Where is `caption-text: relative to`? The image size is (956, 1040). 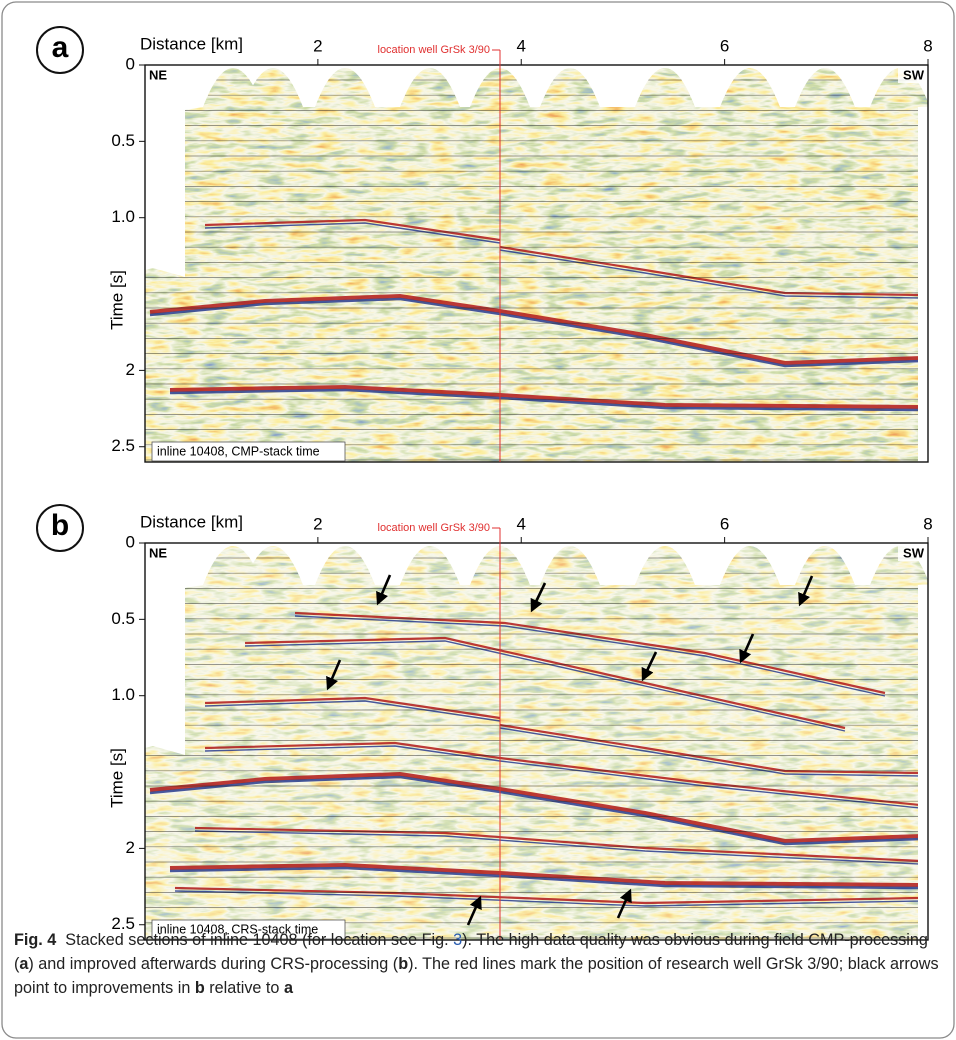
caption-text: relative to is located at coordinates (244, 988).